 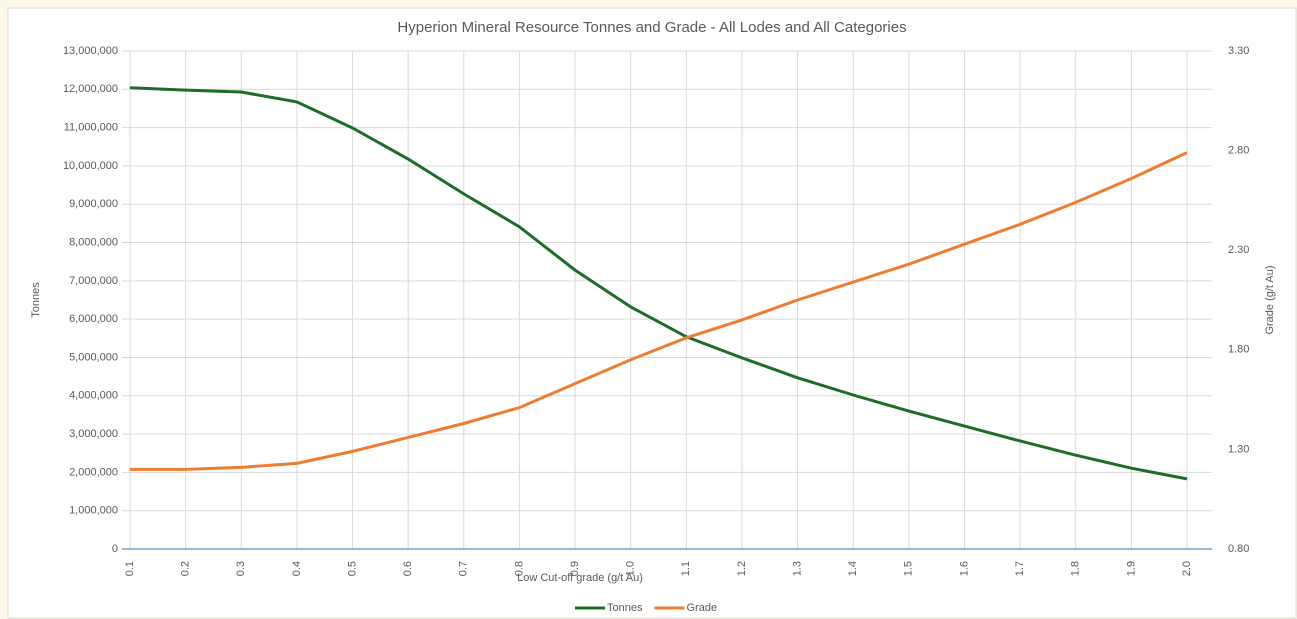 I want to click on y2-tick-label: 2.80, so click(x=1238, y=151).